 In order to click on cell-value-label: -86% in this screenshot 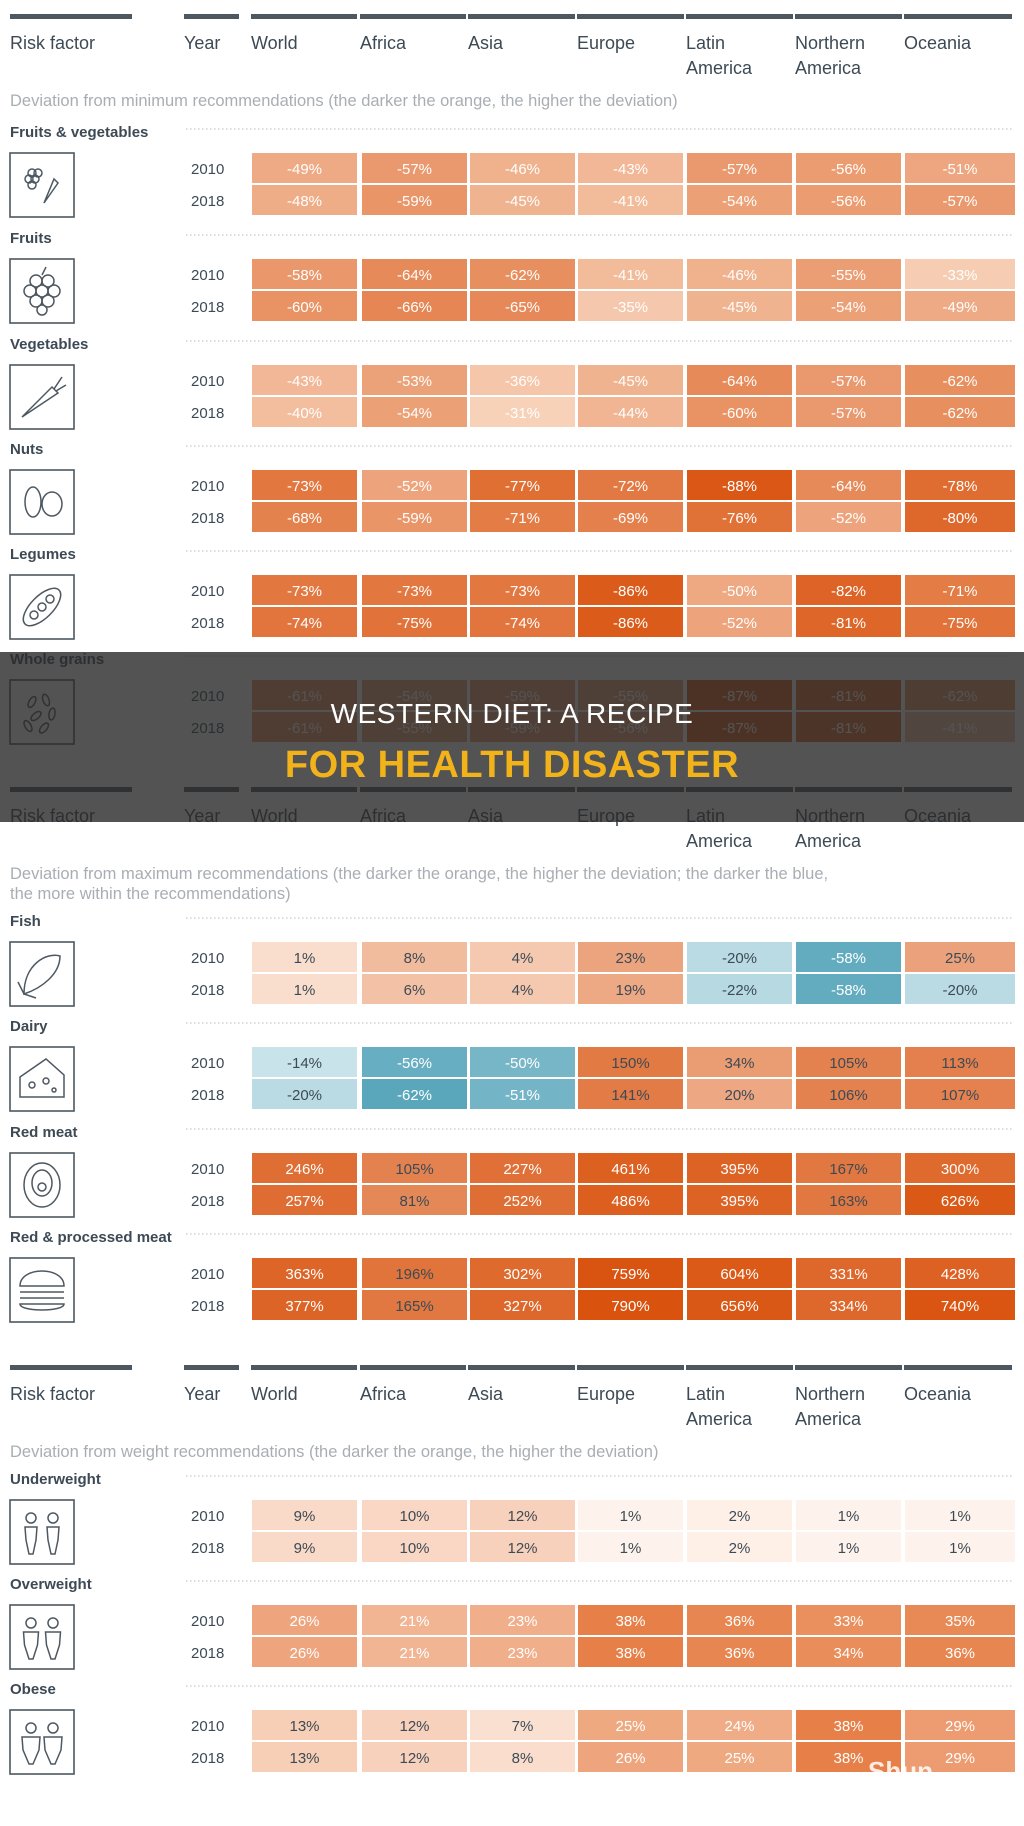, I will do `click(630, 623)`.